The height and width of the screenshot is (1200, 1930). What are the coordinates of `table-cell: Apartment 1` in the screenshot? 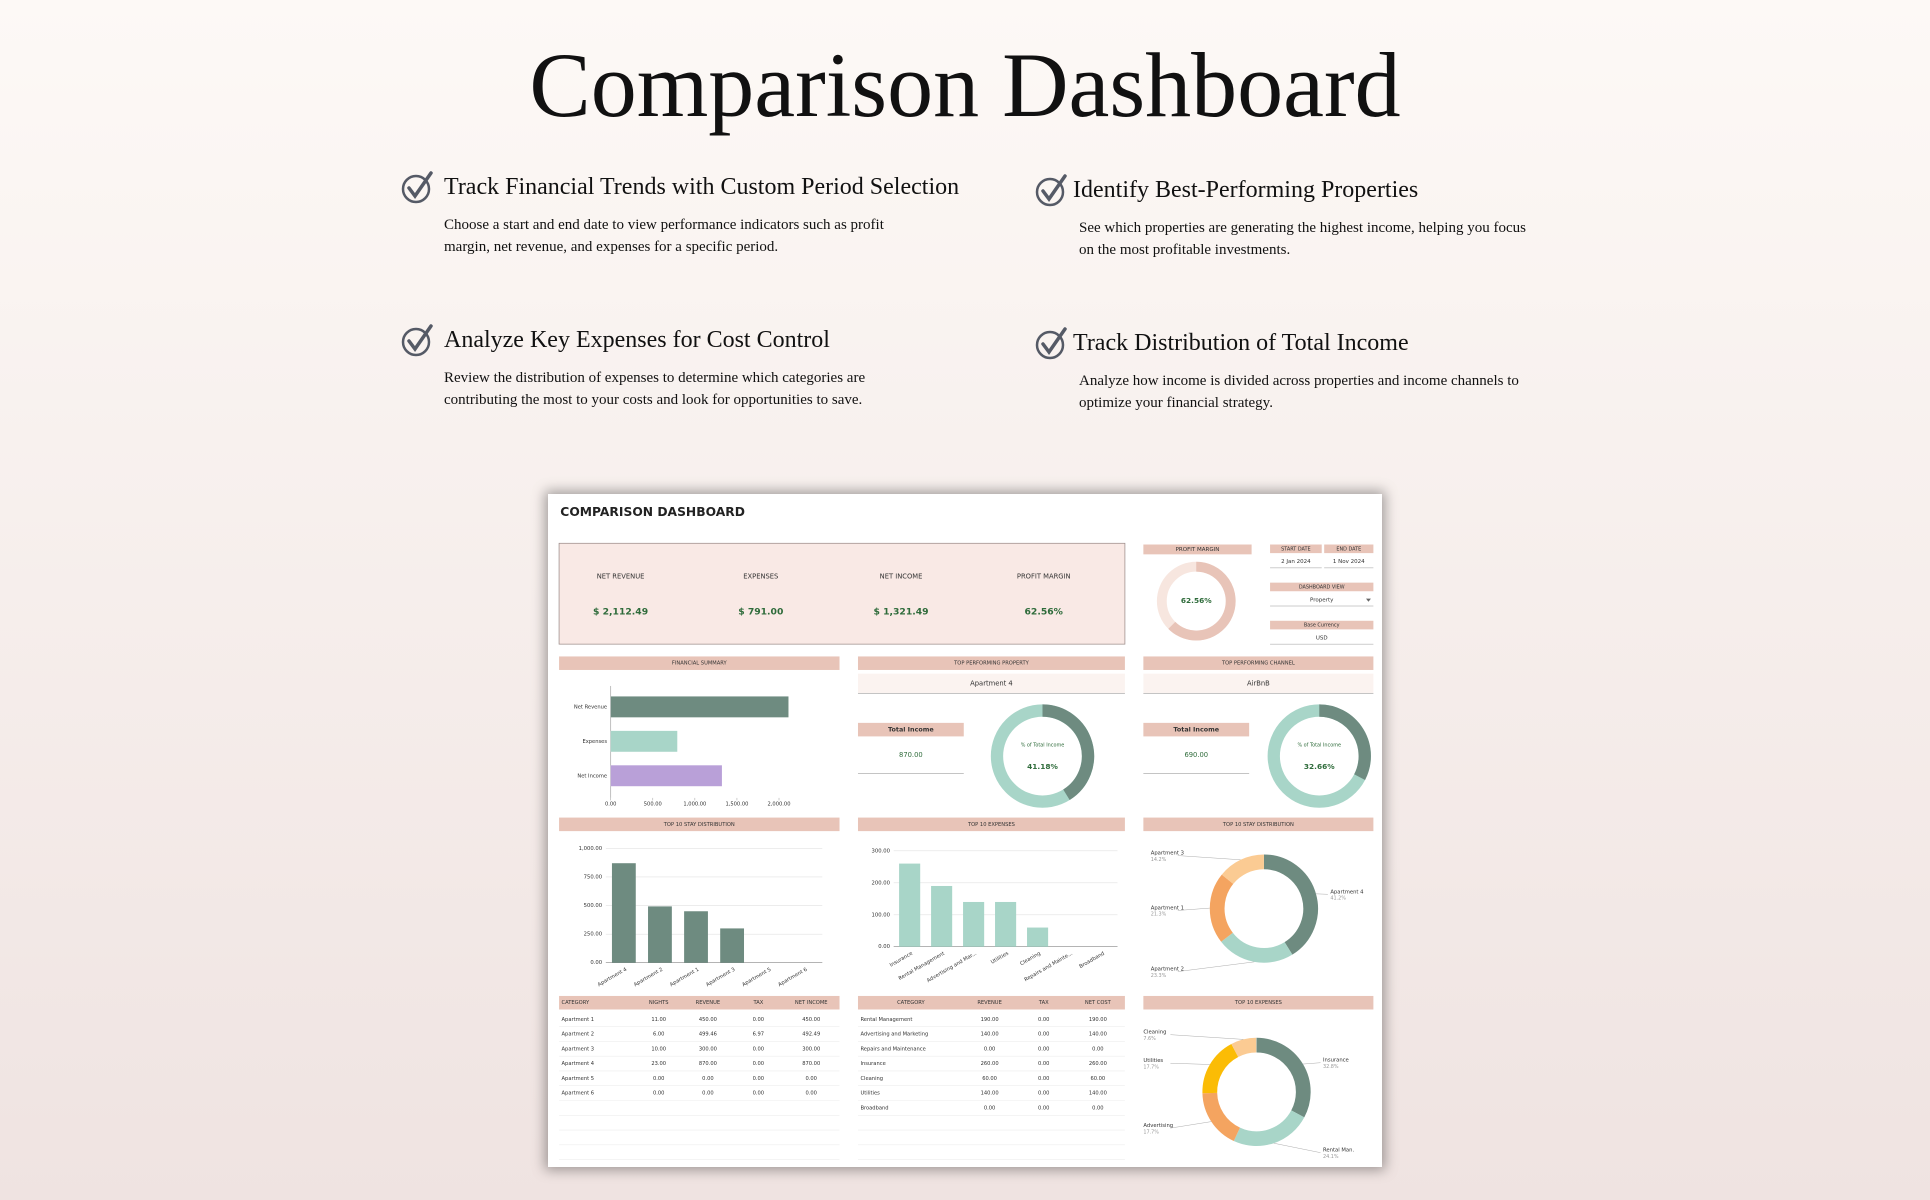 It's located at (578, 1020).